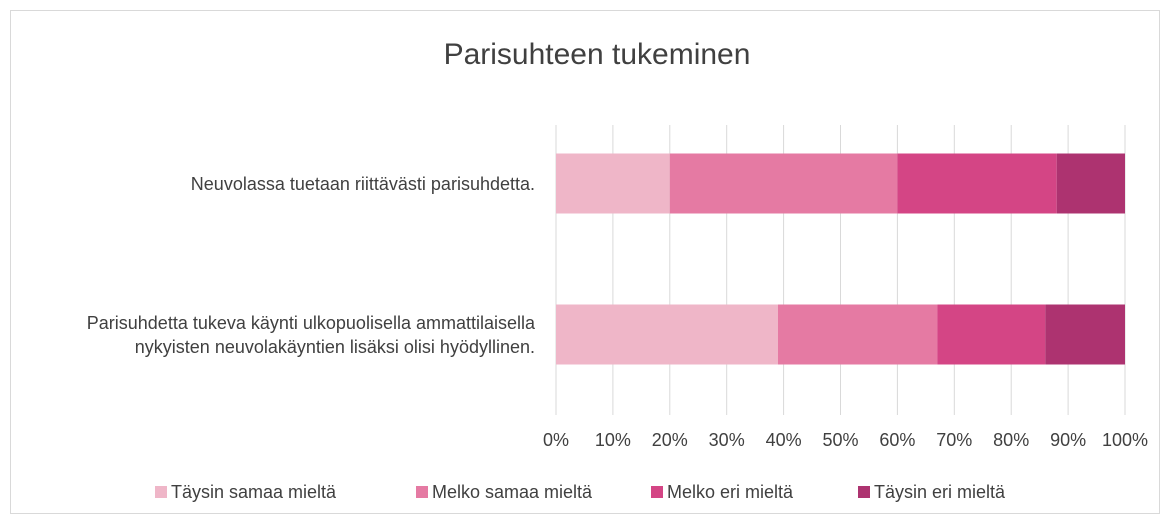  What do you see at coordinates (727, 440) in the screenshot?
I see `x-tick-label: 30%` at bounding box center [727, 440].